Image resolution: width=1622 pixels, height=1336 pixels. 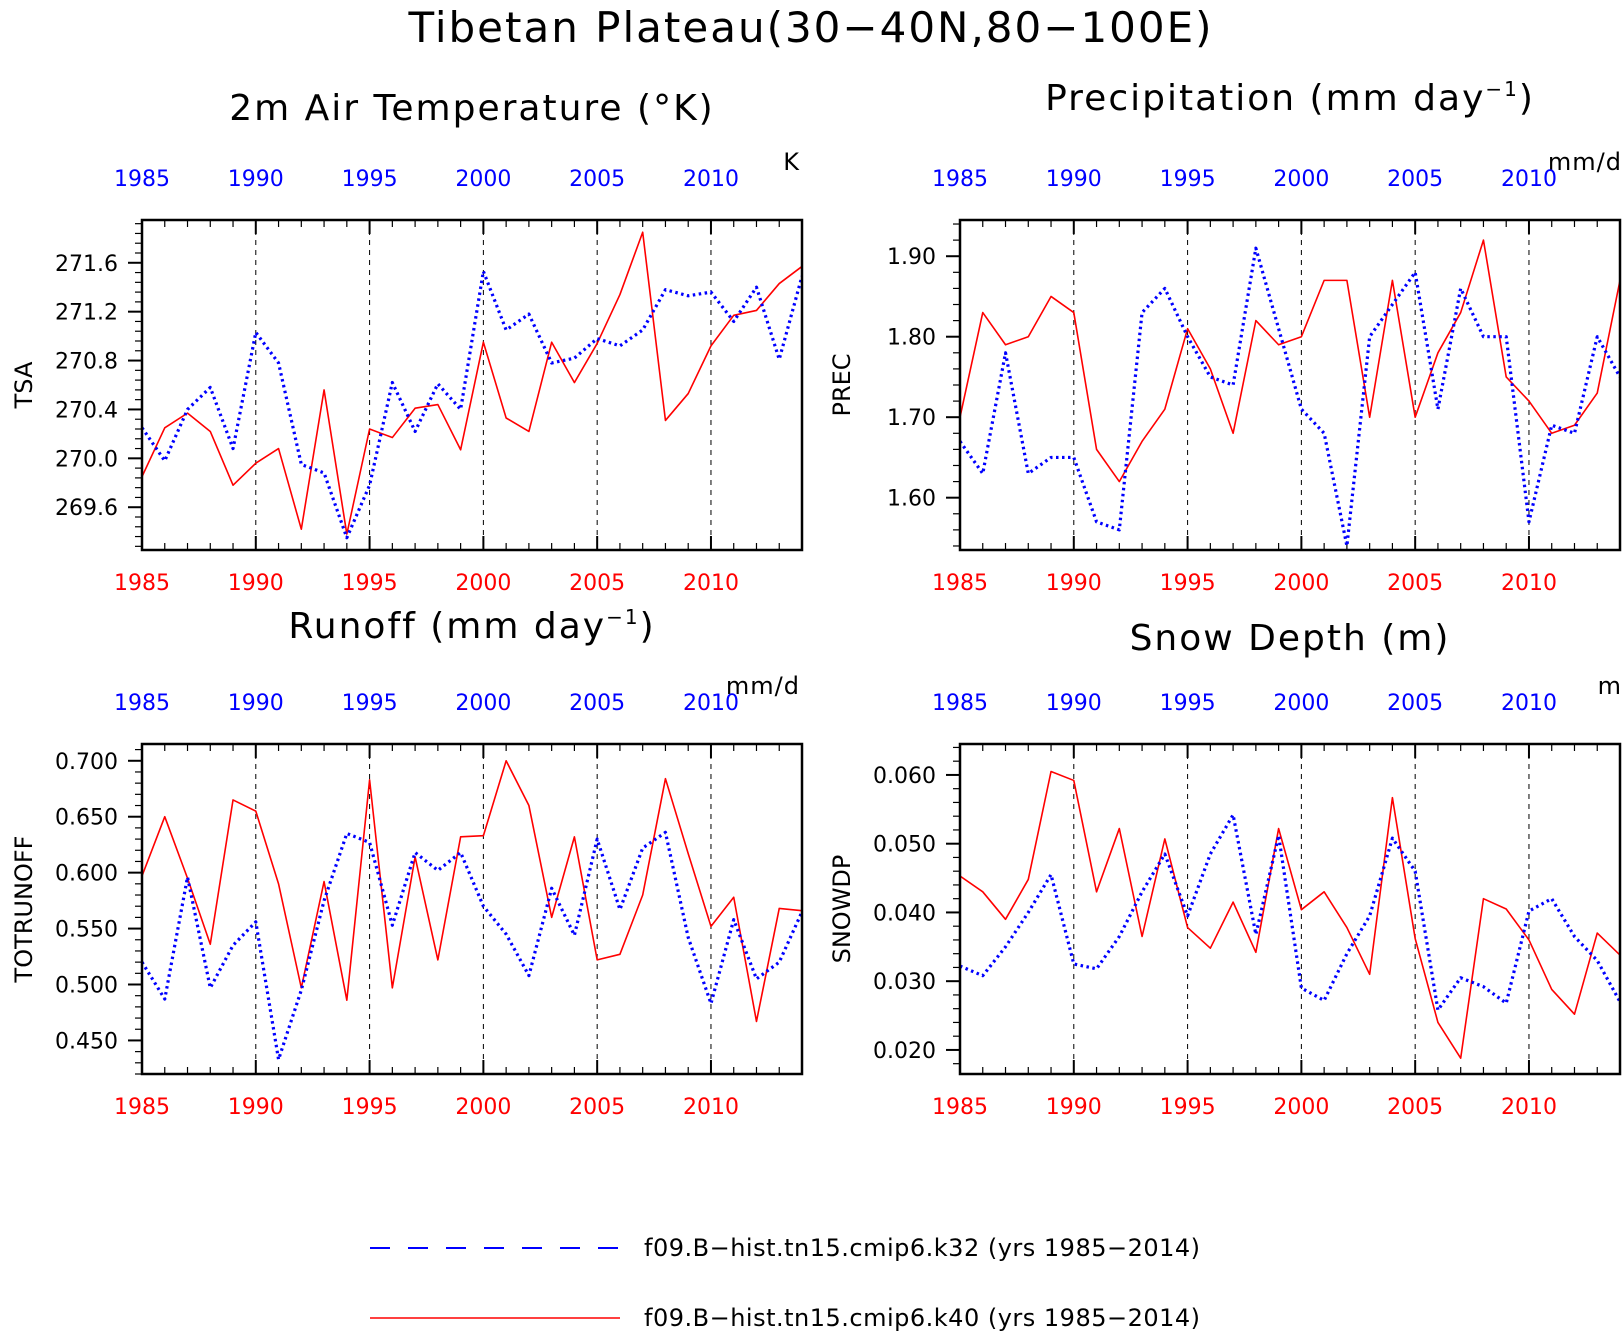 I want to click on units-label: K, so click(x=791, y=162).